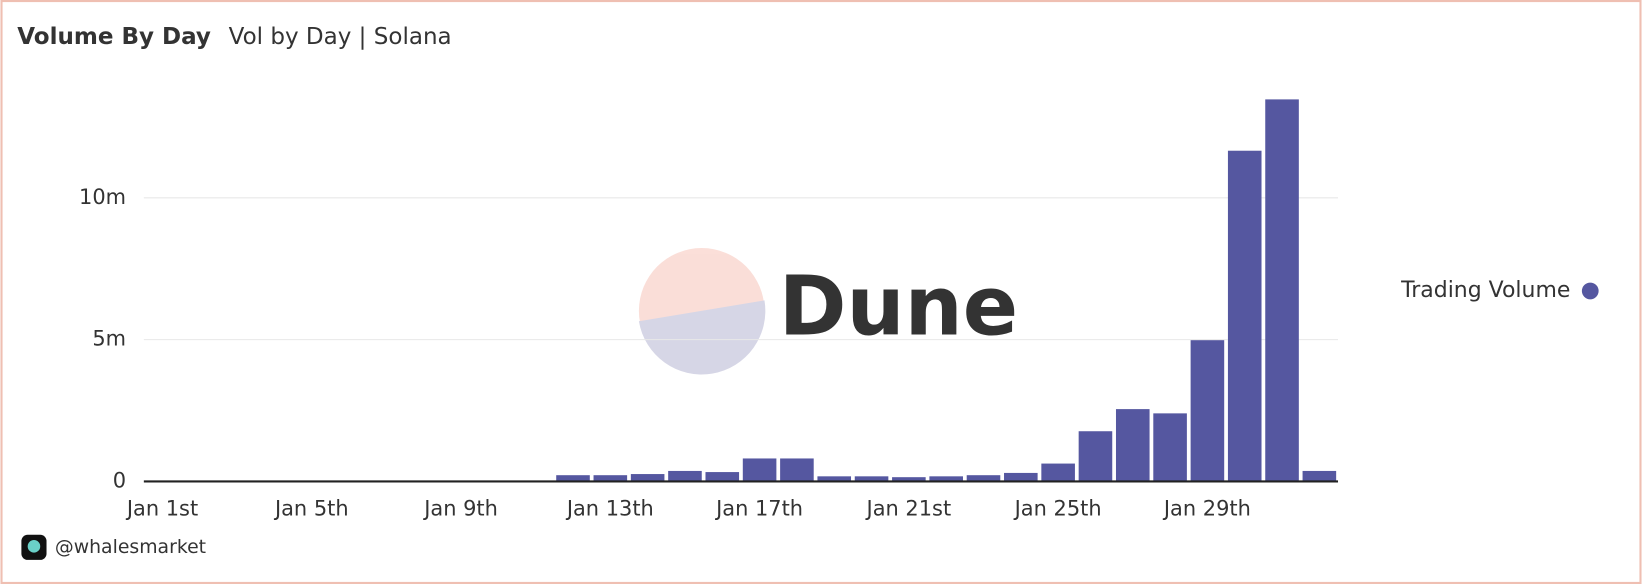 The image size is (1642, 584). I want to click on y-tick-label: 10m, so click(102, 197).